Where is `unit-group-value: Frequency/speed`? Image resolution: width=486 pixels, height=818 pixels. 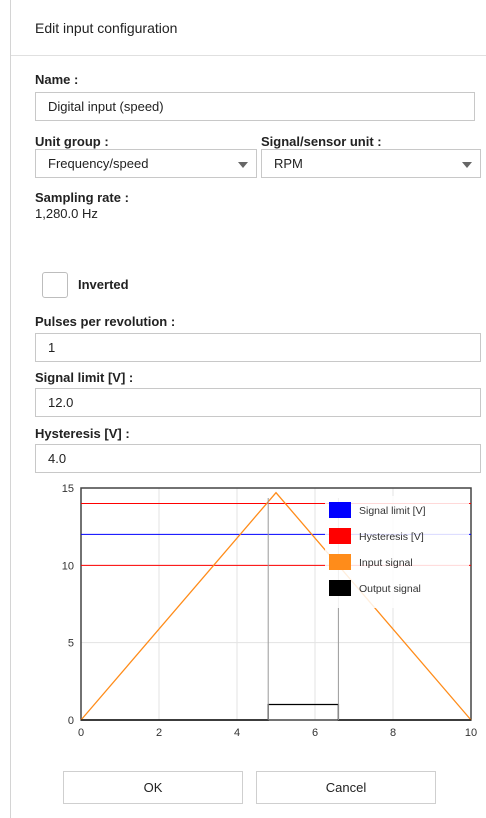 unit-group-value: Frequency/speed is located at coordinates (98, 163).